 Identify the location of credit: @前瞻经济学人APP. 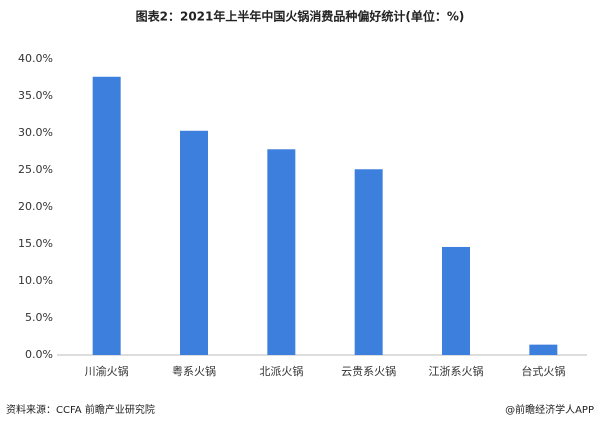
(549, 409).